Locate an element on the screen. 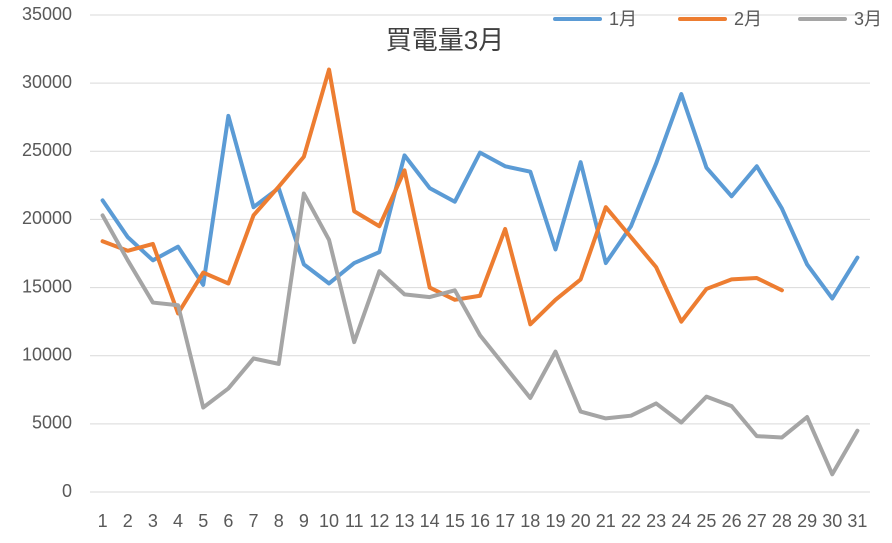 The height and width of the screenshot is (543, 892). x-tick-label: 7 is located at coordinates (254, 521).